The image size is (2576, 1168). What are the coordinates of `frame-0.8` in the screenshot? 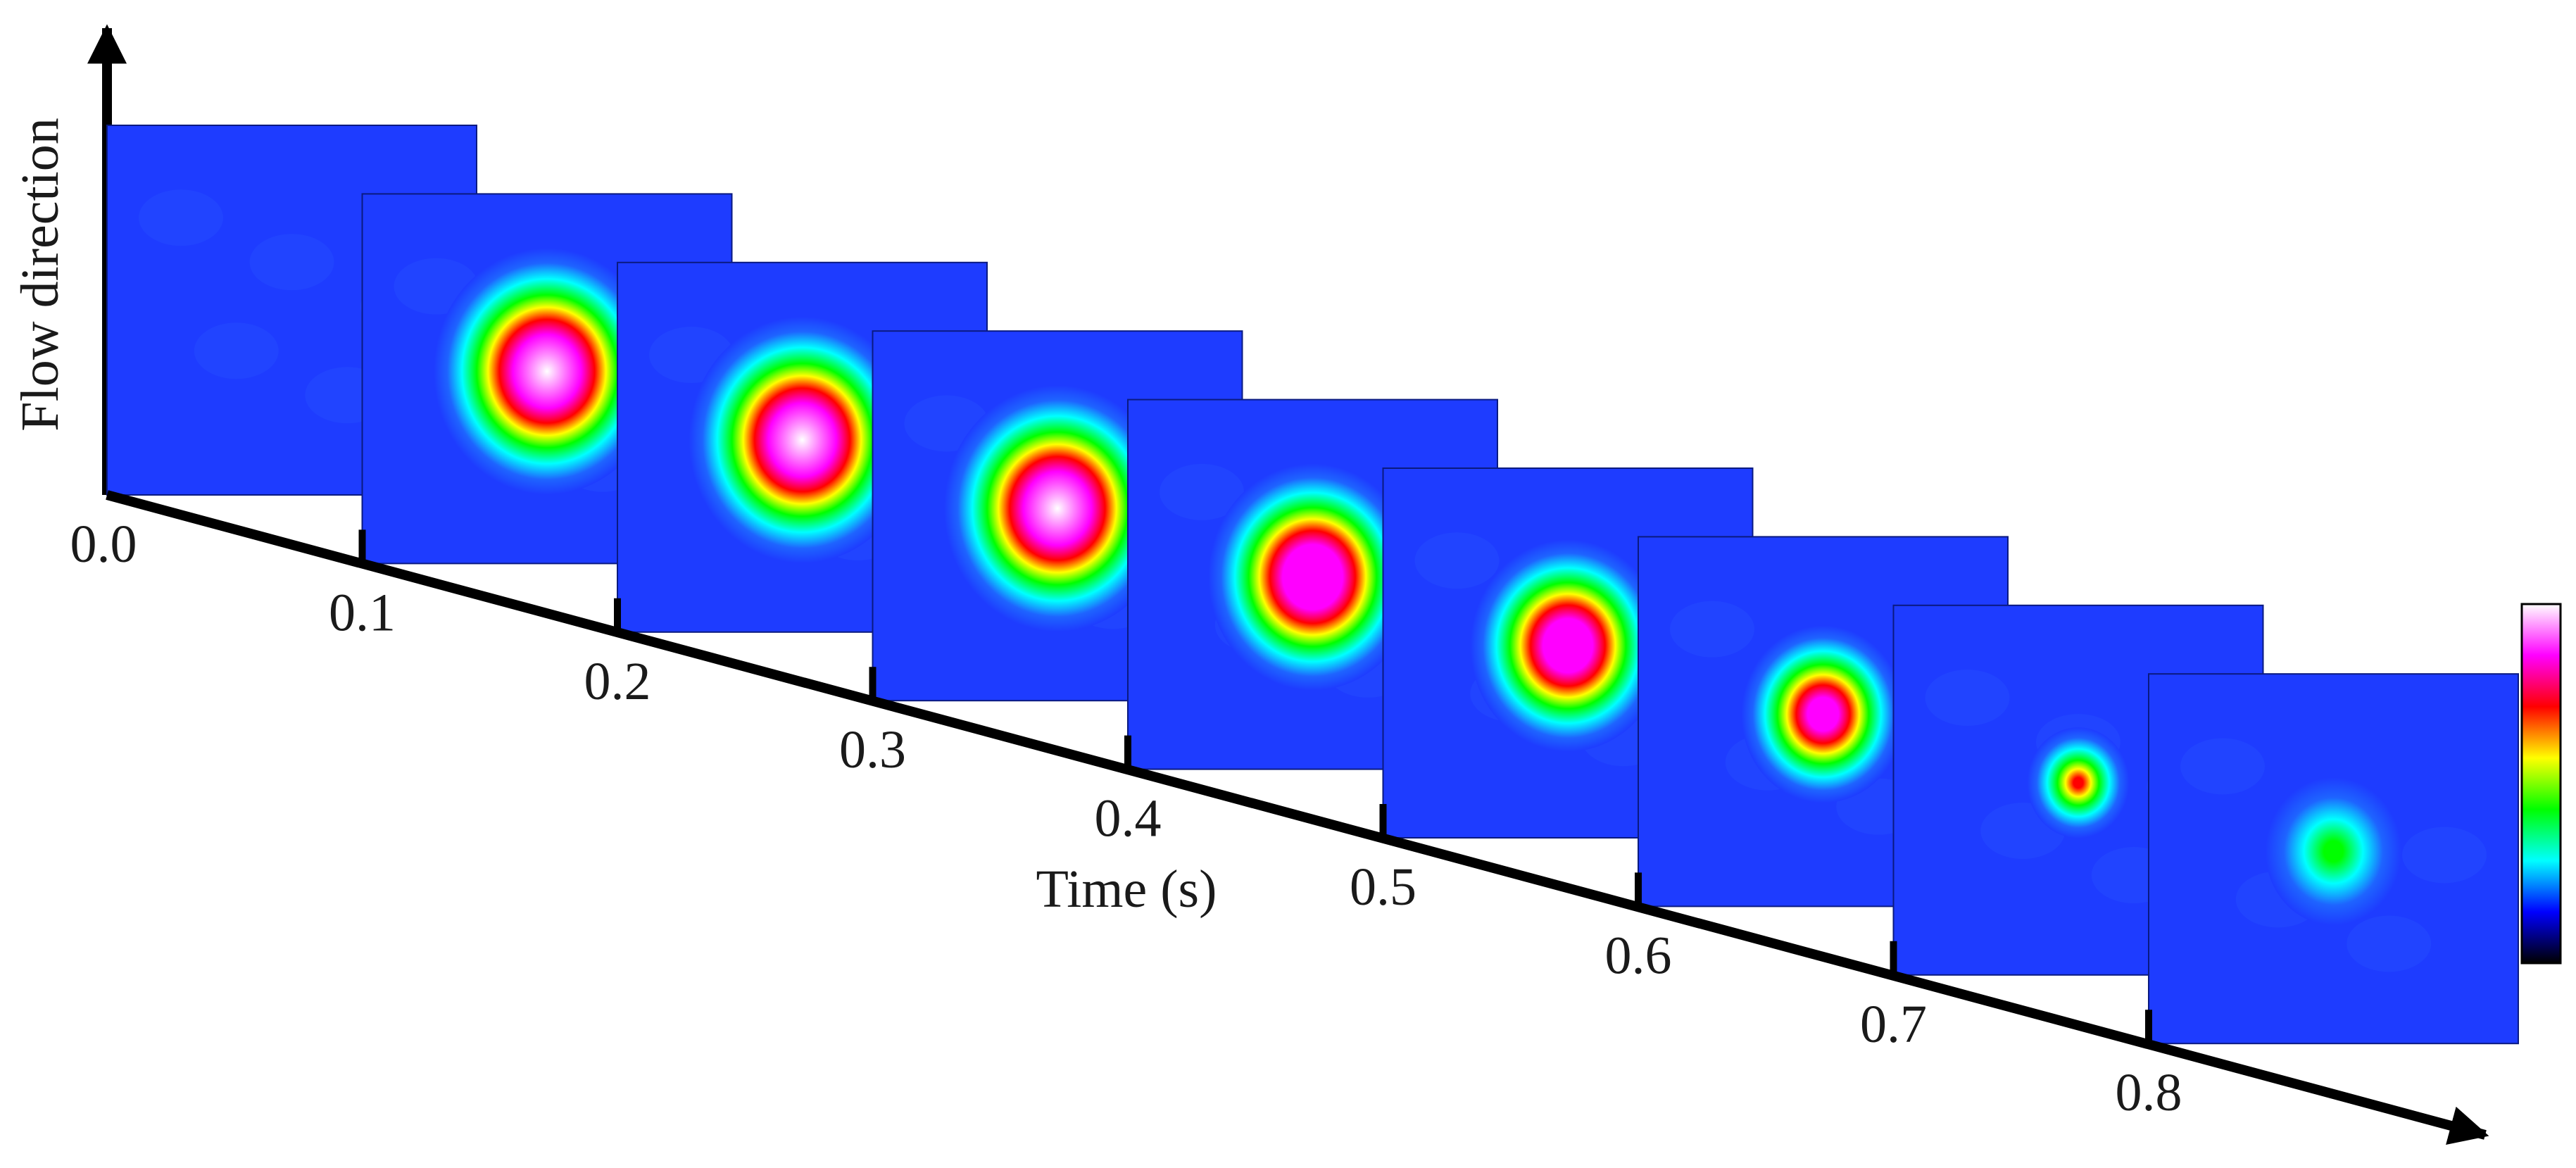 It's located at (2334, 859).